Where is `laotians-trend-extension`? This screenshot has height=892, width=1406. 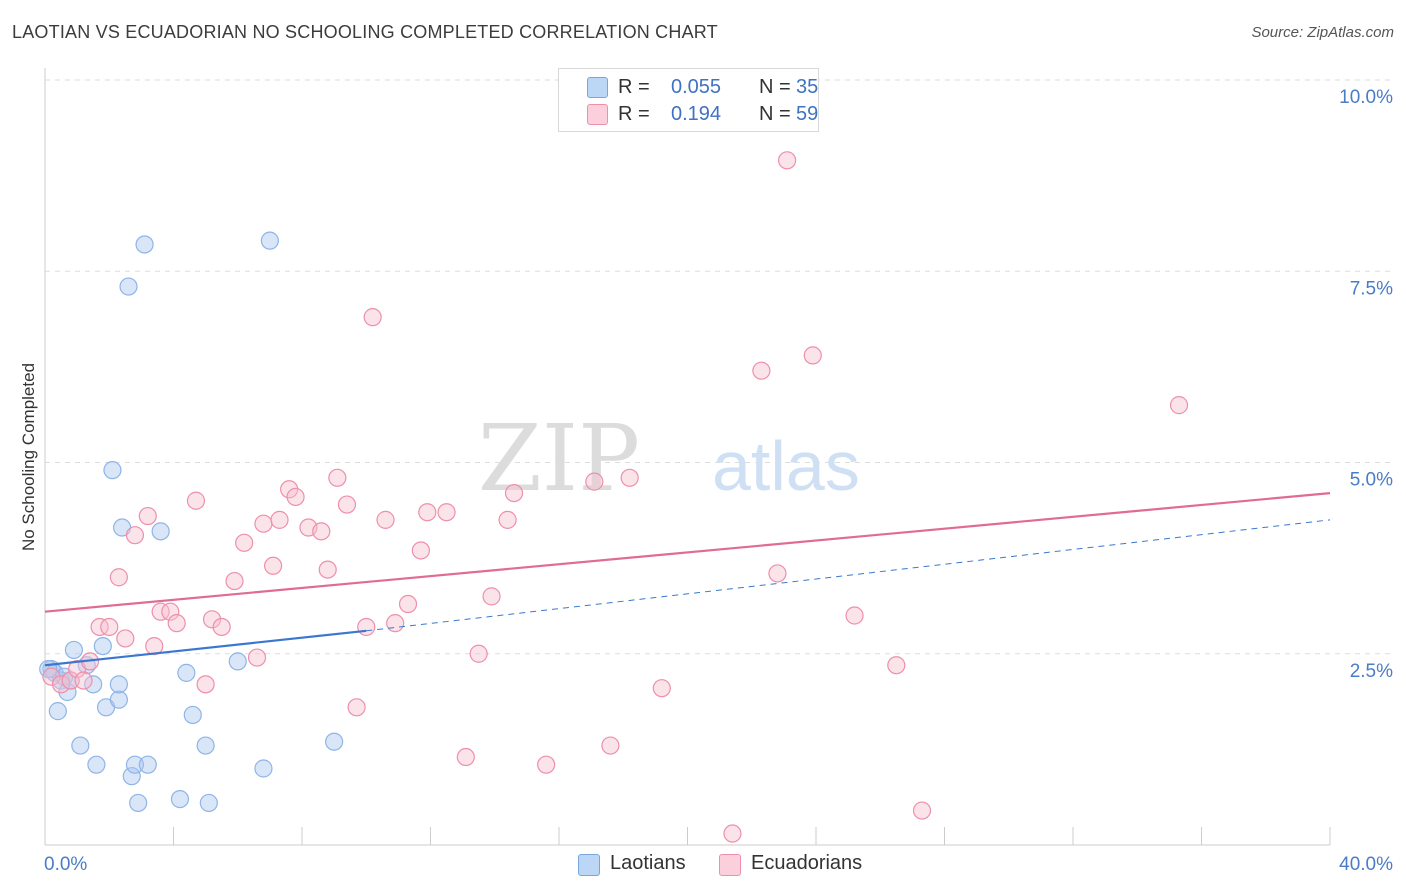 laotians-trend-extension is located at coordinates (848, 575).